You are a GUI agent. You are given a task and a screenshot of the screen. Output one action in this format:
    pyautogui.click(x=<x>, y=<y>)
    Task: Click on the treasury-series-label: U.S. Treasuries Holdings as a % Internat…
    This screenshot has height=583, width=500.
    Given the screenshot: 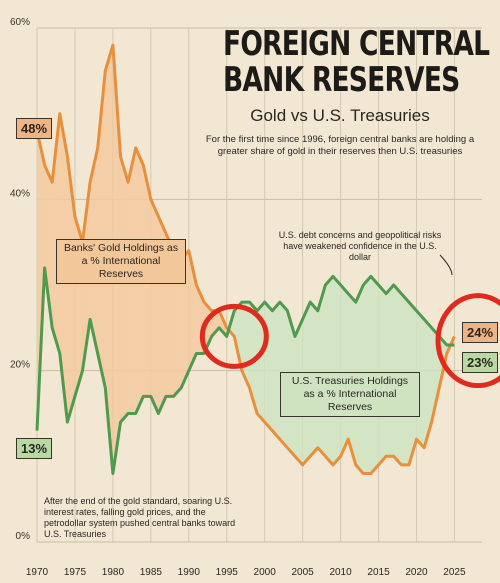 What is the action you would take?
    pyautogui.click(x=350, y=394)
    